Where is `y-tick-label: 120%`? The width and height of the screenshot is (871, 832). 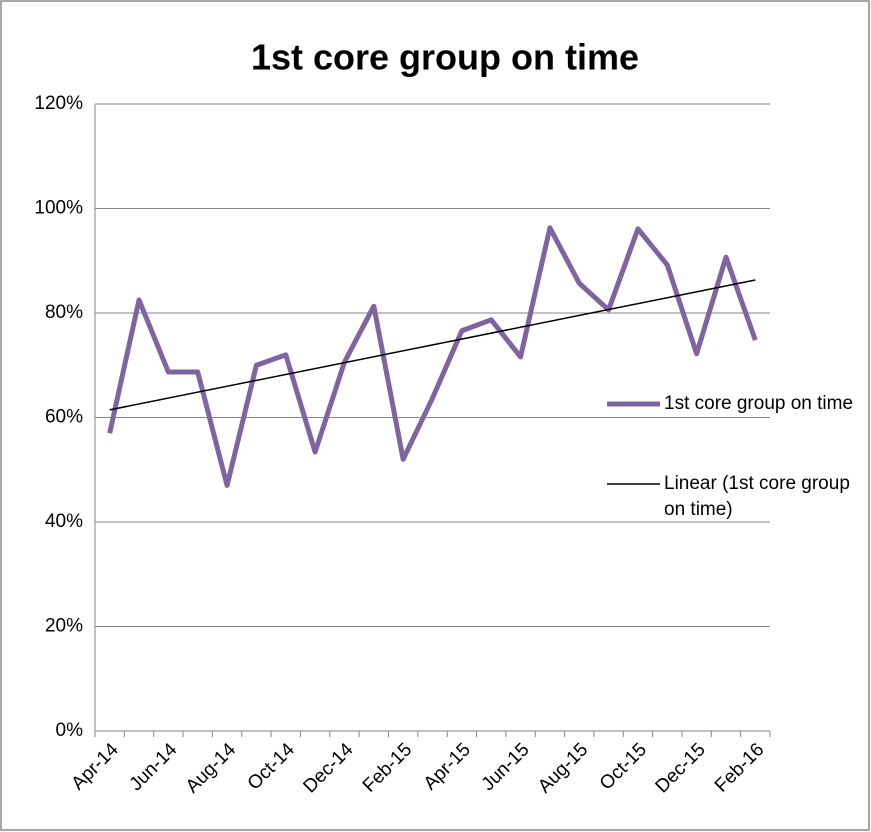 y-tick-label: 120% is located at coordinates (58, 103).